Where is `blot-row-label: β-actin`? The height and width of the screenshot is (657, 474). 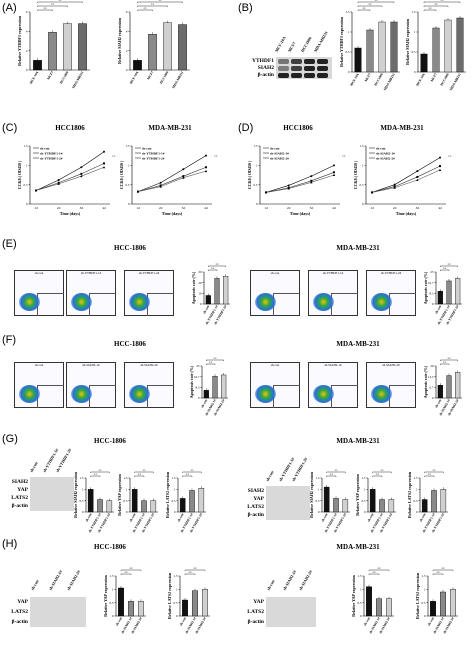 blot-row-label: β-actin is located at coordinates (255, 622).